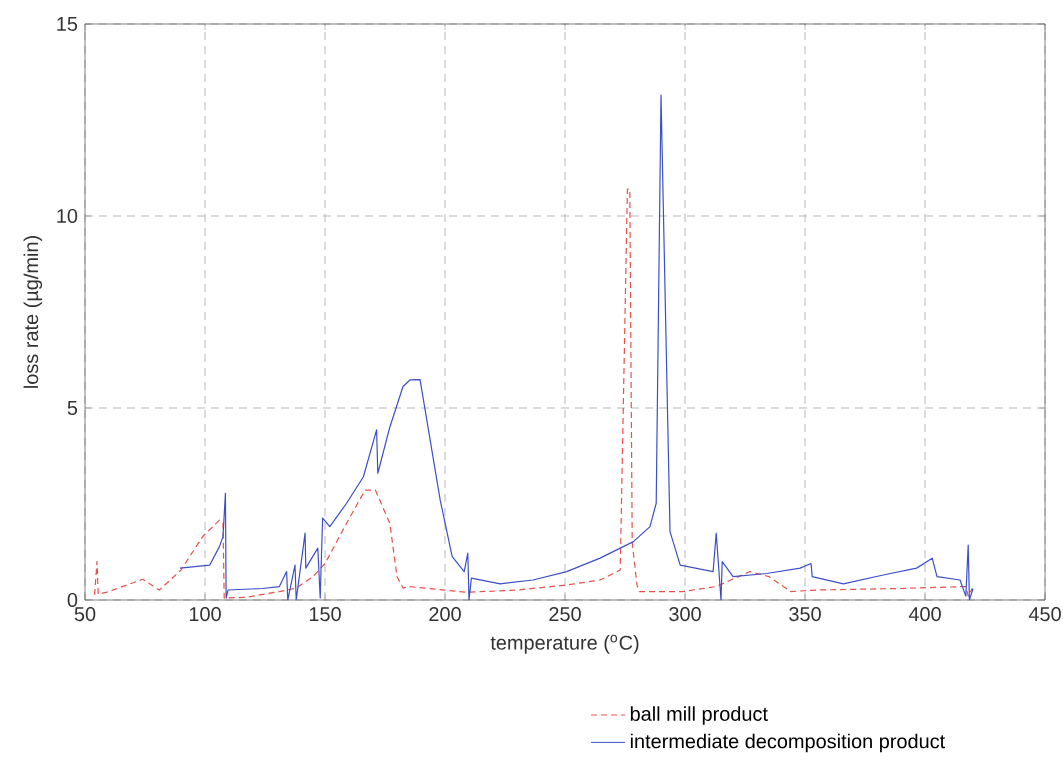 The width and height of the screenshot is (1063, 777). What do you see at coordinates (1044, 614) in the screenshot?
I see `x-tick-label: 450` at bounding box center [1044, 614].